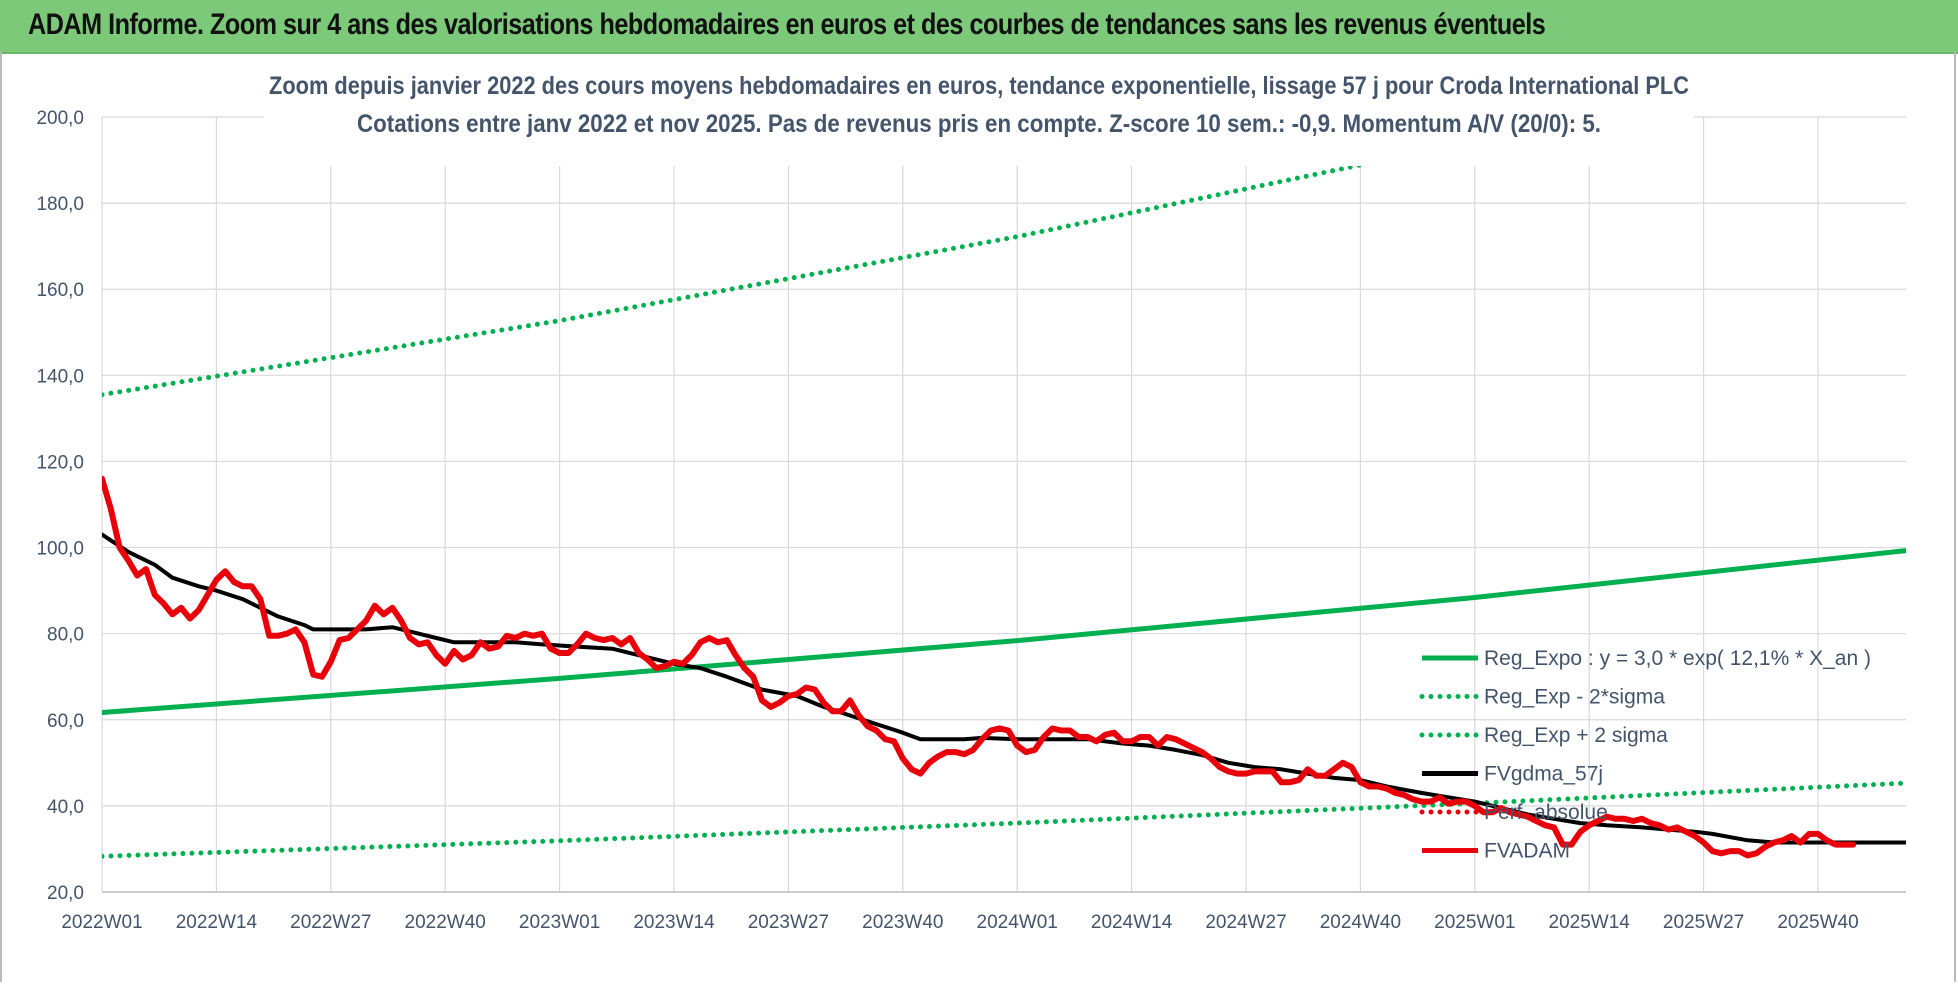 The image size is (1958, 984). What do you see at coordinates (902, 922) in the screenshot?
I see `x-tick-label: 2023W40` at bounding box center [902, 922].